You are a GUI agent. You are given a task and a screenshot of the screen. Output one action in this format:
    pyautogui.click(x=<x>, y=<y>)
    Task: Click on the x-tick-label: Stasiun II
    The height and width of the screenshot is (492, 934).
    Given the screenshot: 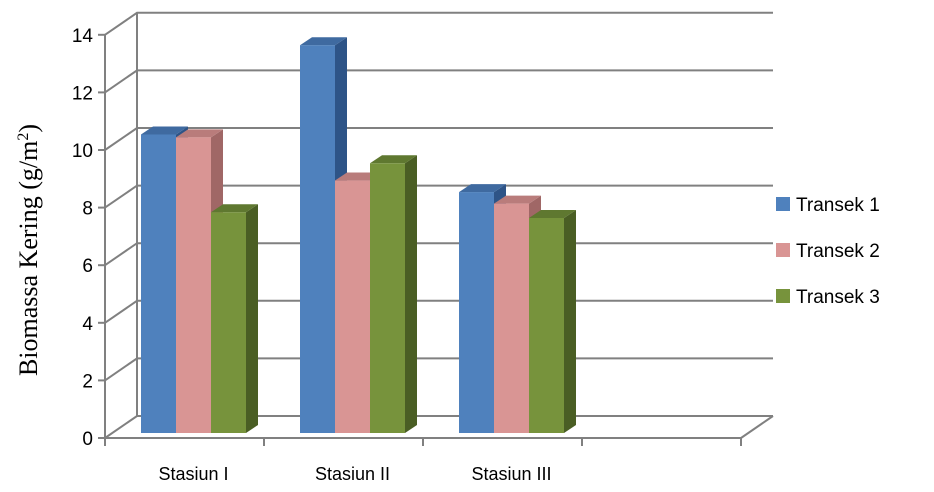 What is the action you would take?
    pyautogui.click(x=352, y=474)
    